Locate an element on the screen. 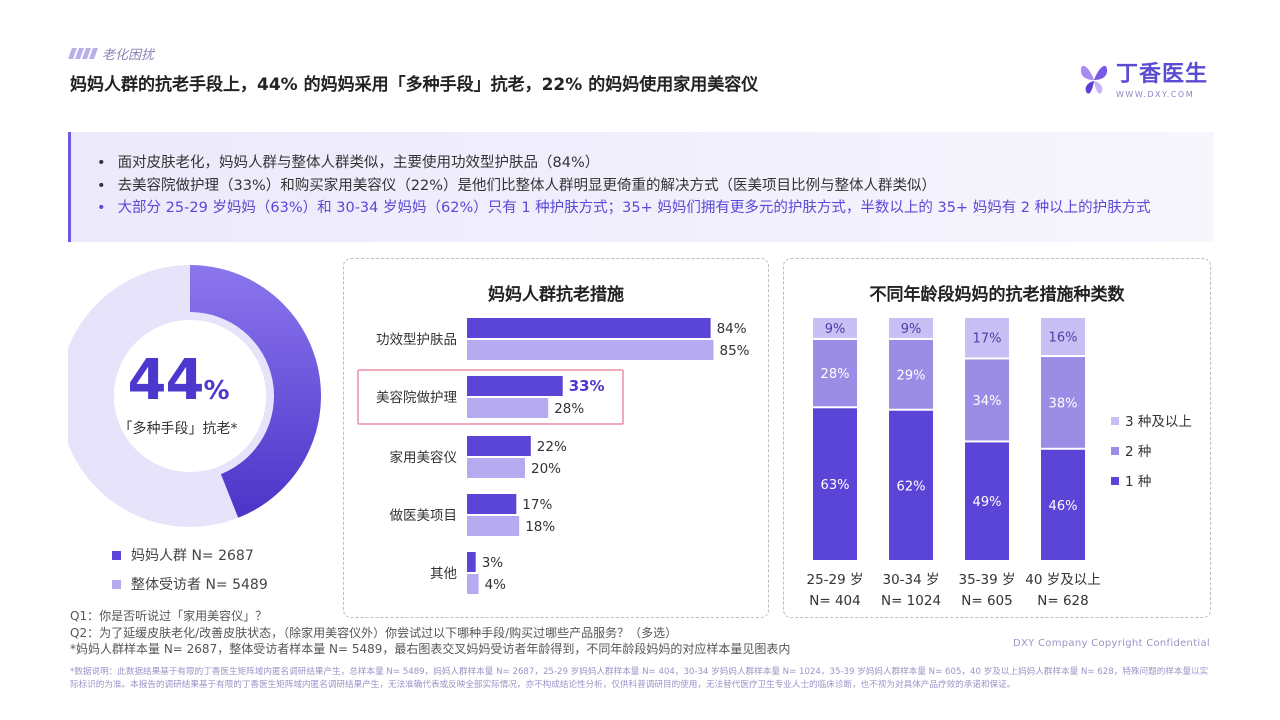 This screenshot has width=1280, height=720. legend-label: 2 种 is located at coordinates (1138, 452).